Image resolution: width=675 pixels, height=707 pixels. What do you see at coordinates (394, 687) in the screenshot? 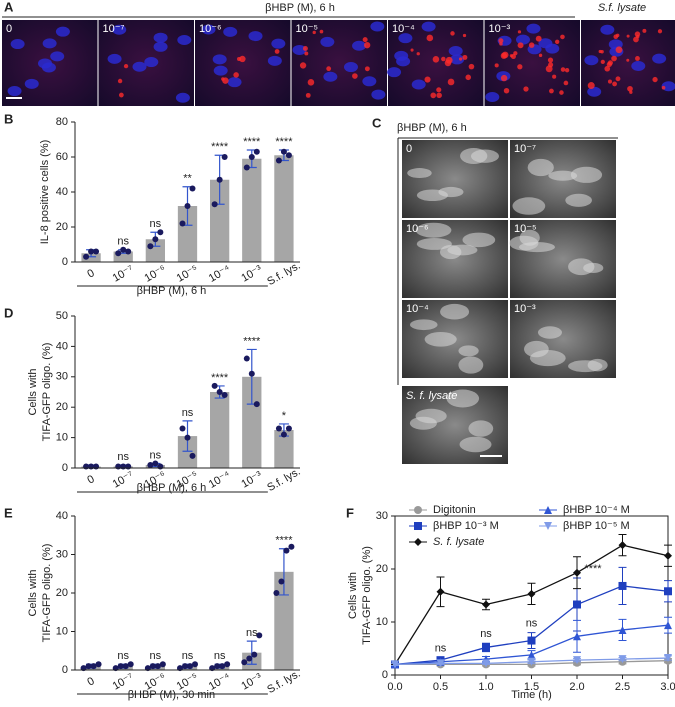
I see `x-tick-label: 0.0` at bounding box center [394, 687].